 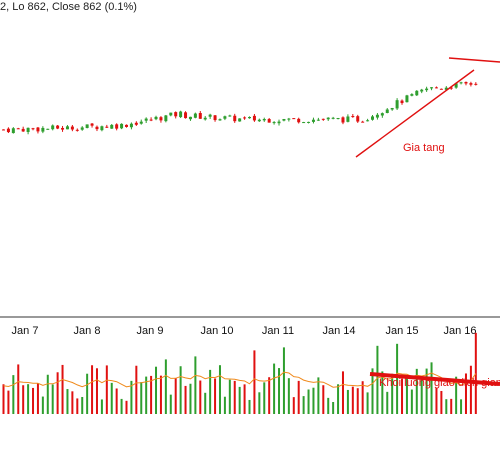 I want to click on volume-trendline, so click(x=434, y=379).